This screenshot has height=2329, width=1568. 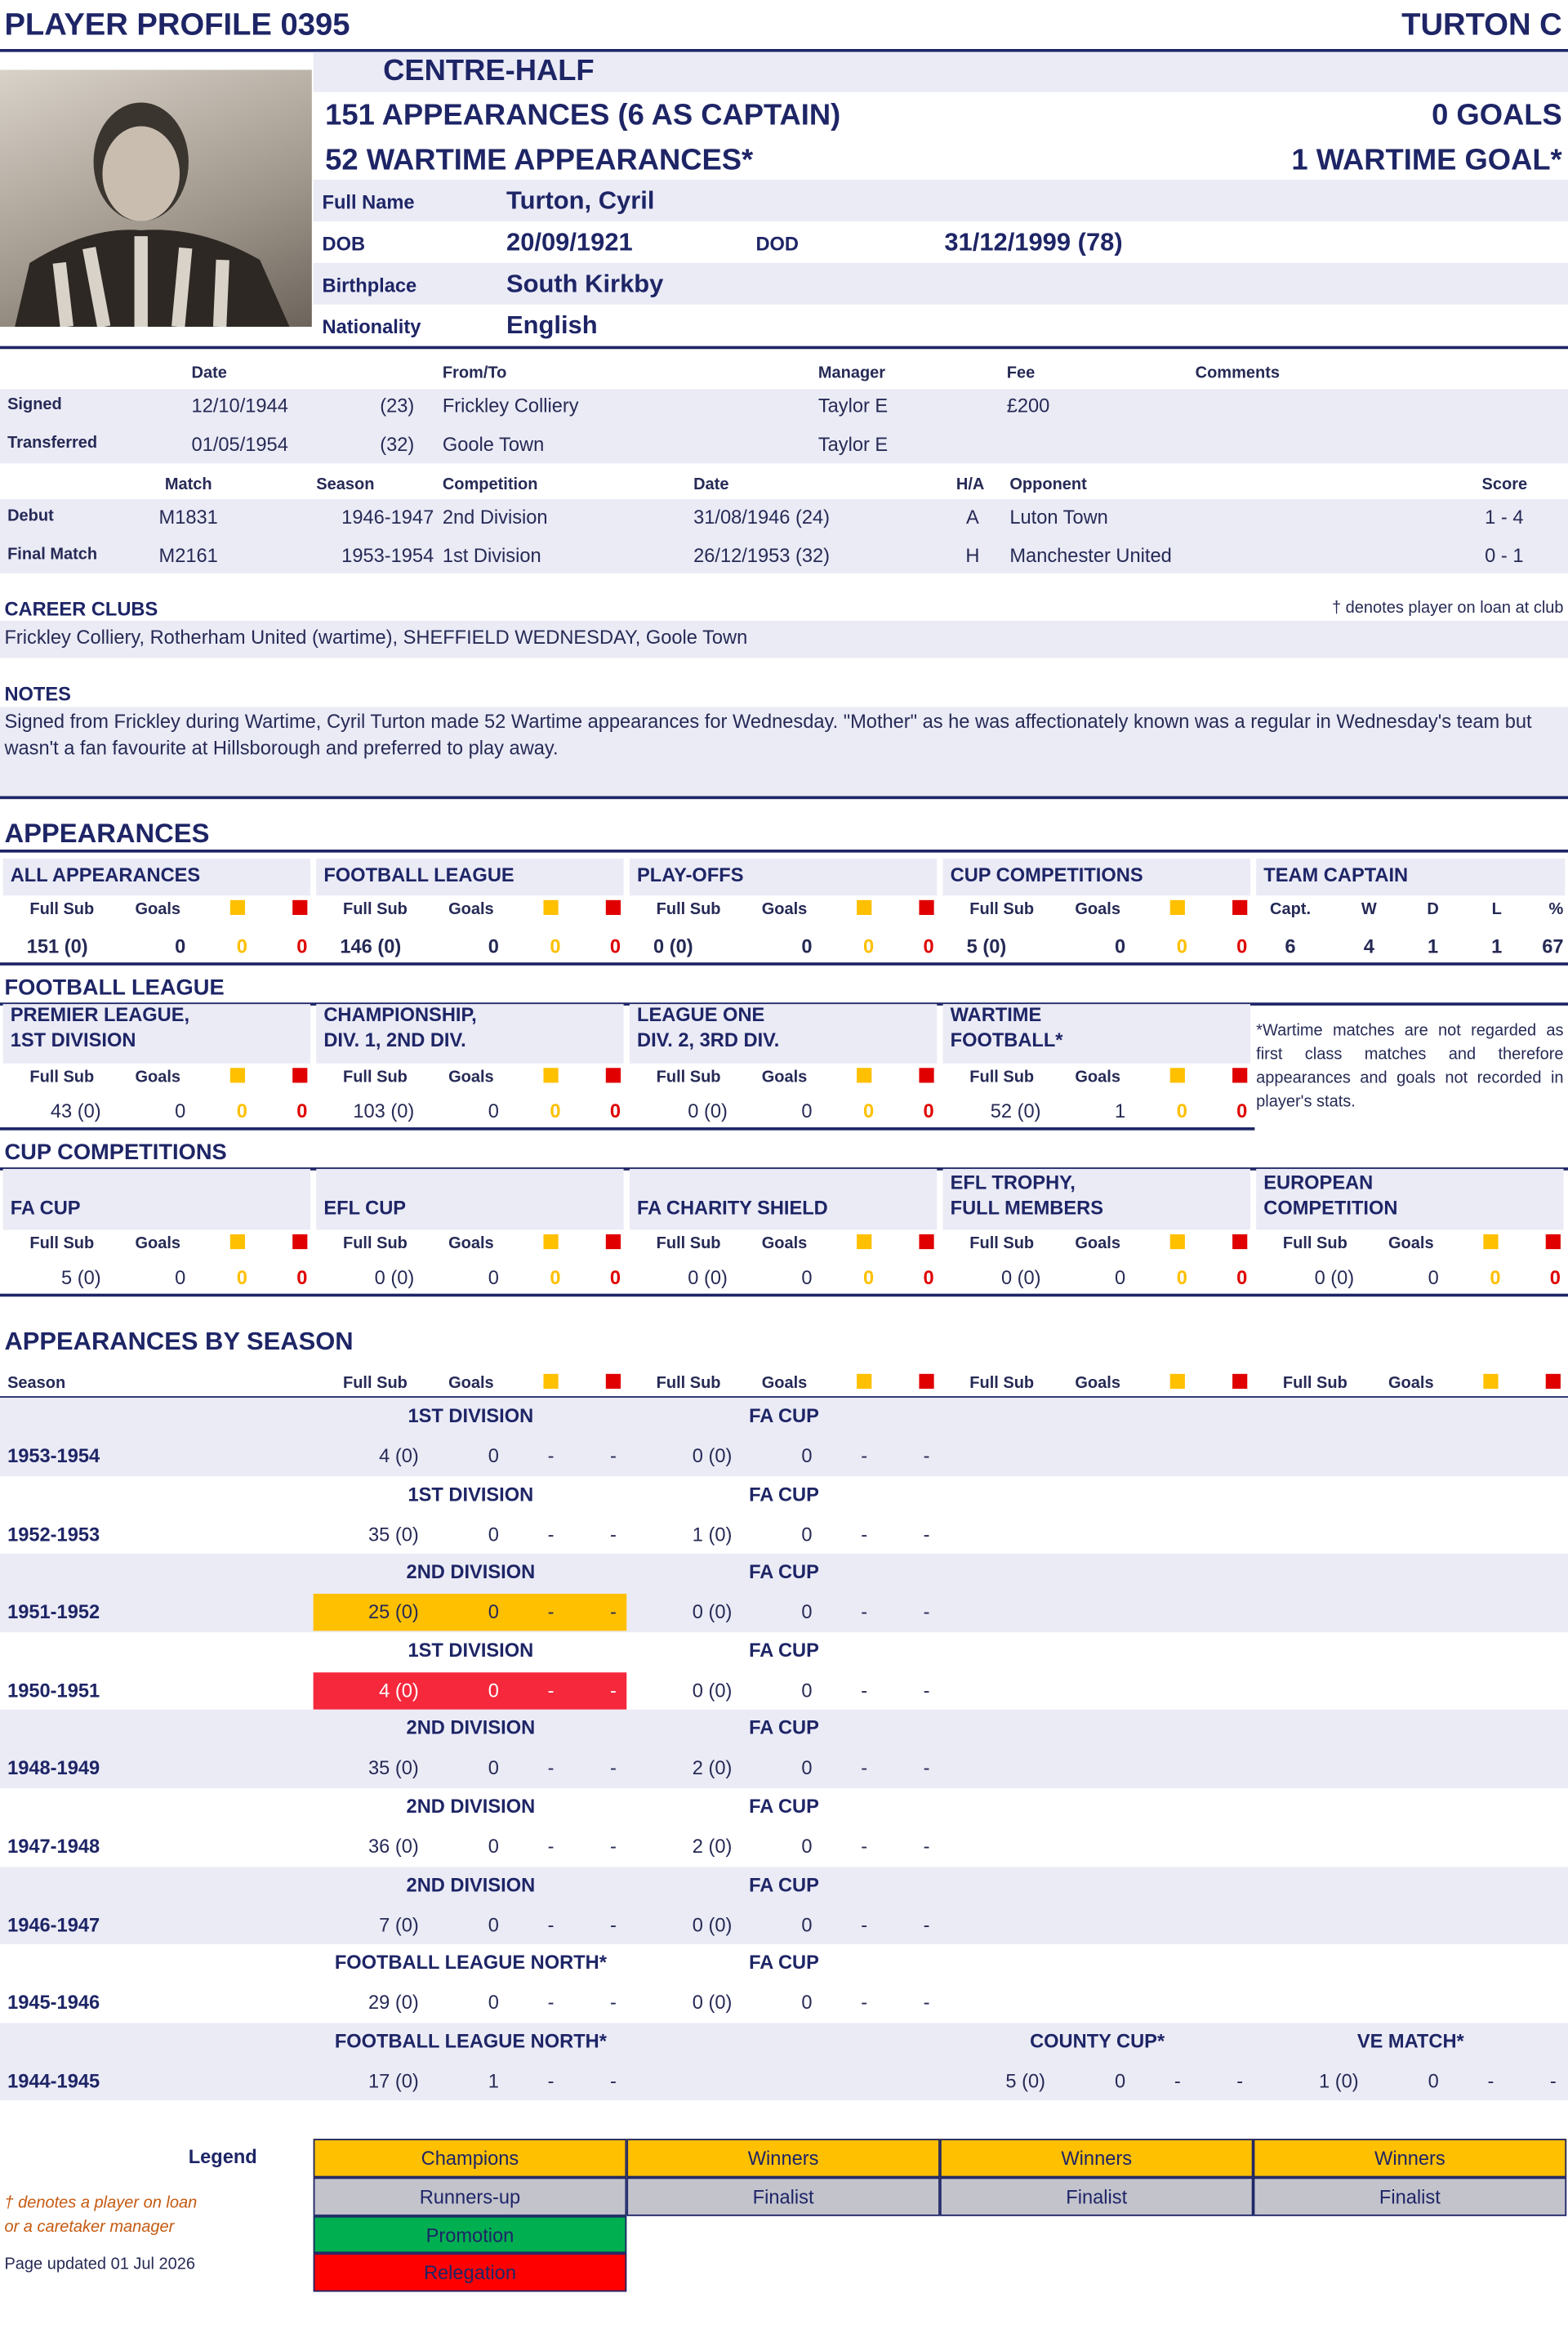 What do you see at coordinates (114, 988) in the screenshot?
I see `section-title: FOOTBALL LEAGUE` at bounding box center [114, 988].